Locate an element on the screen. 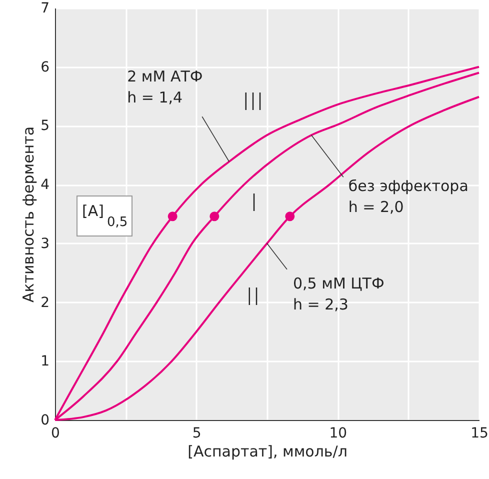 This screenshot has width=489, height=479. y-tick-label: 2 is located at coordinates (45, 302).